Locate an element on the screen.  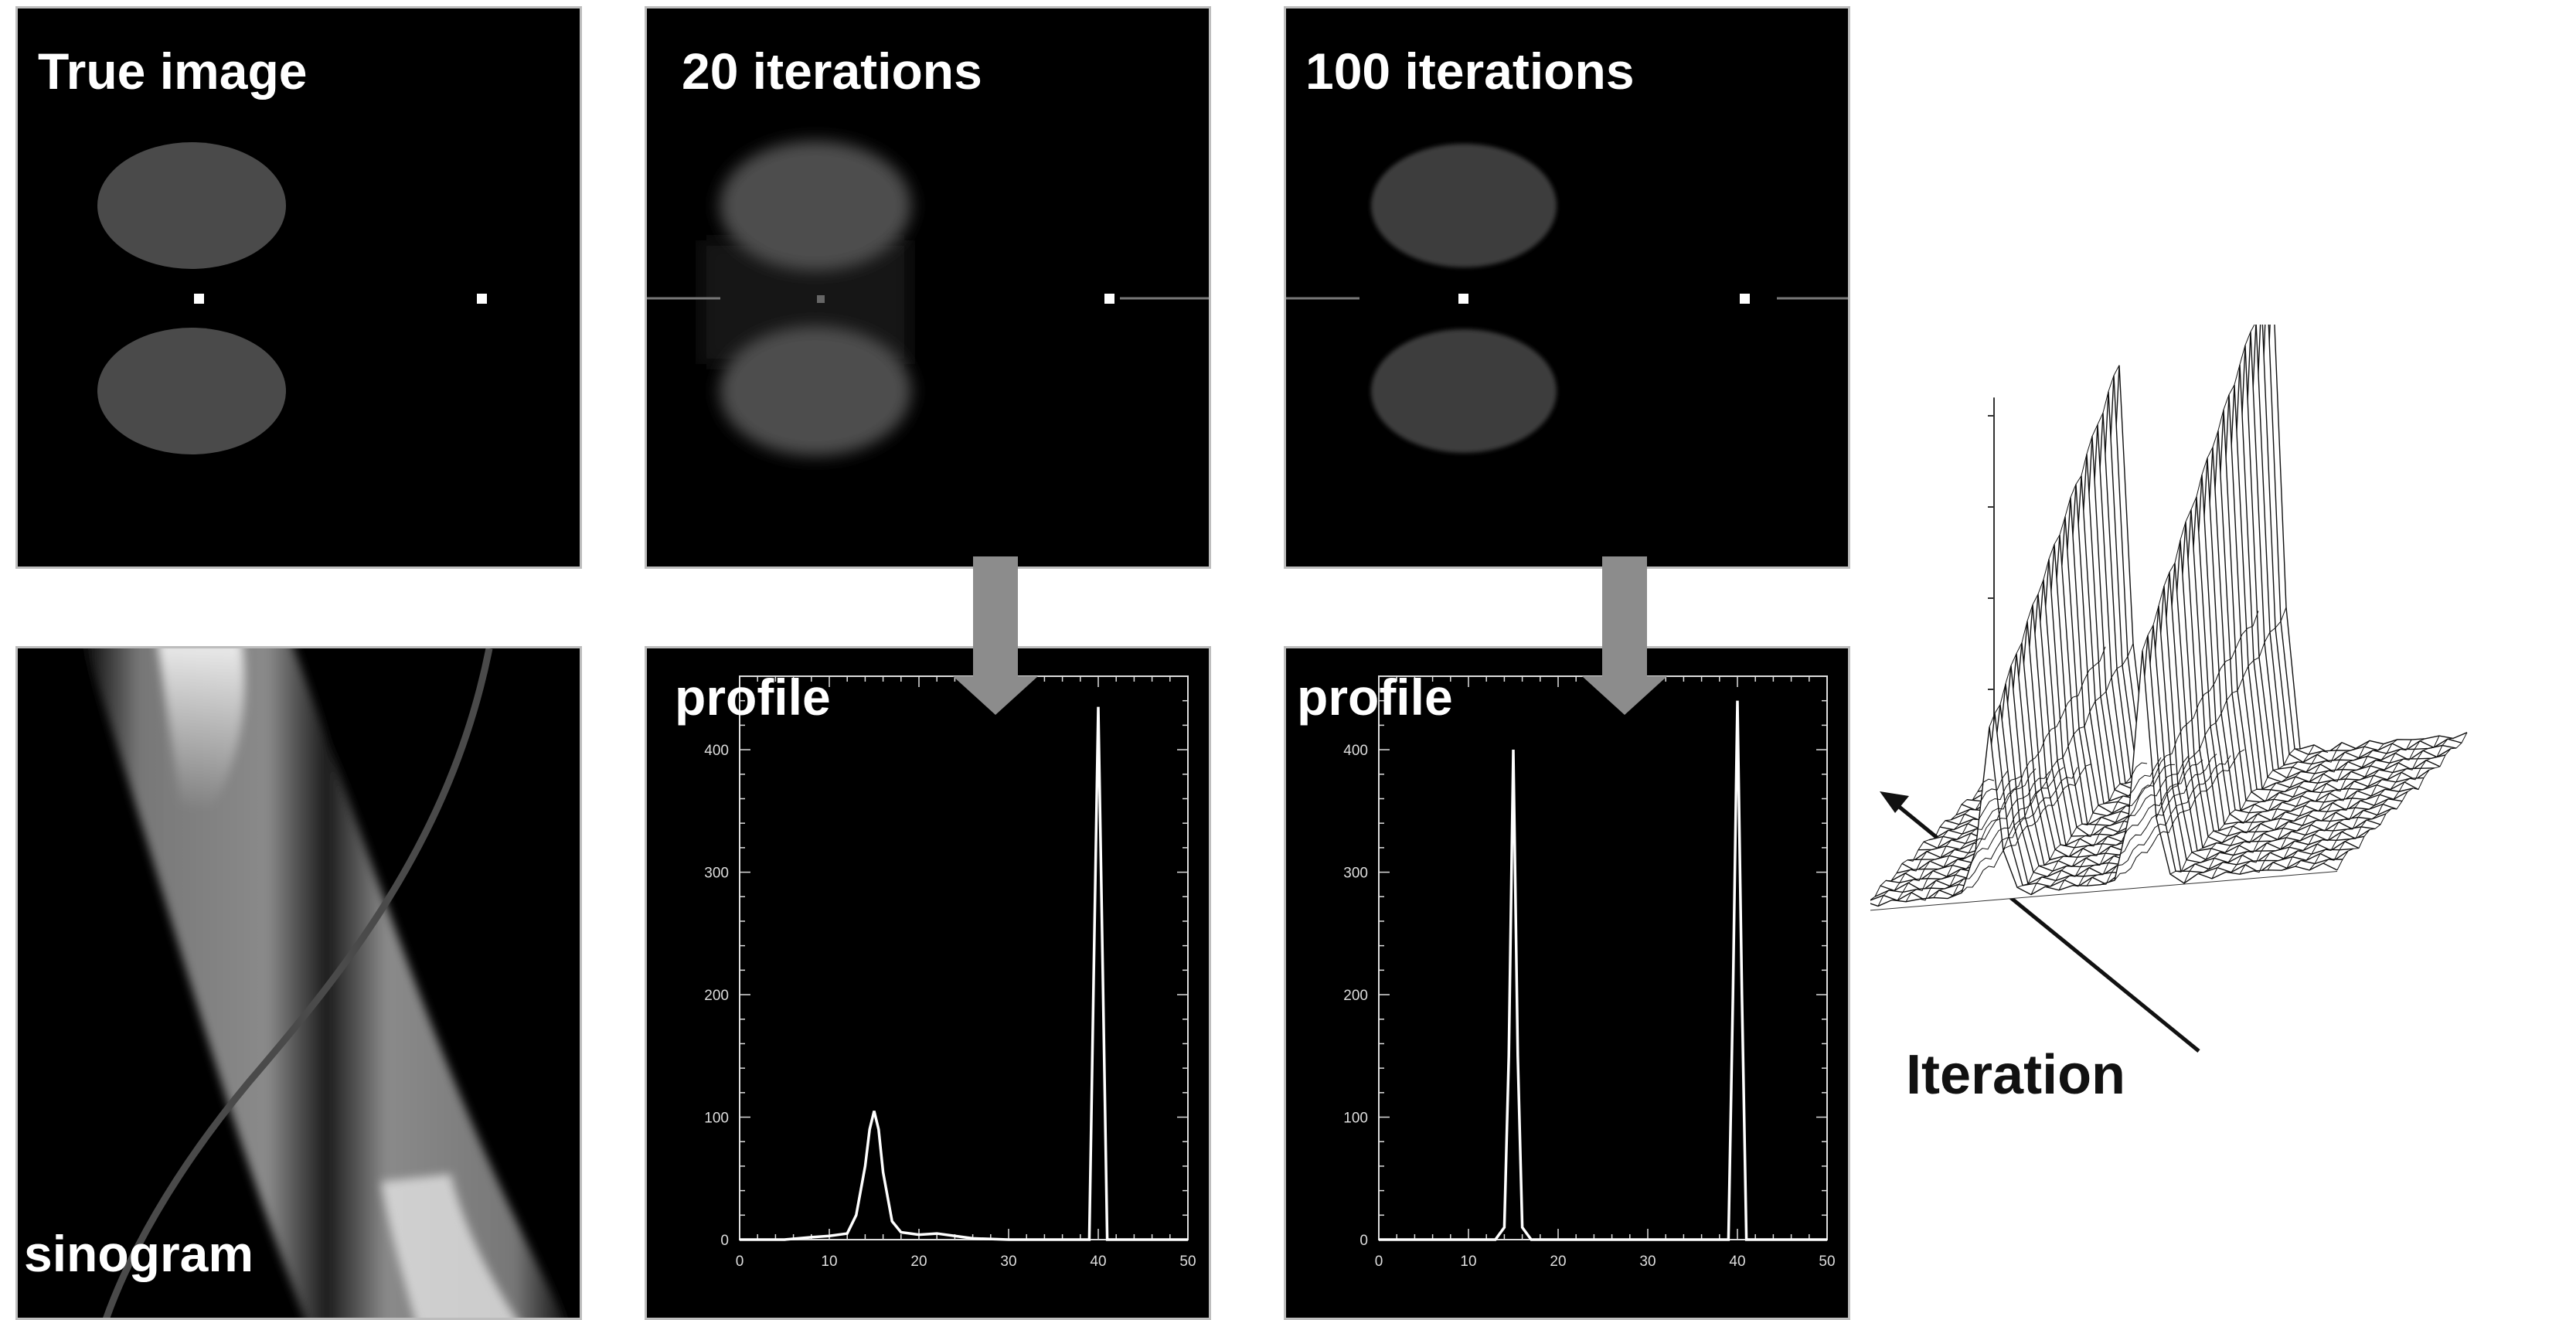
iter20-title: 20 iterations is located at coordinates (832, 71).